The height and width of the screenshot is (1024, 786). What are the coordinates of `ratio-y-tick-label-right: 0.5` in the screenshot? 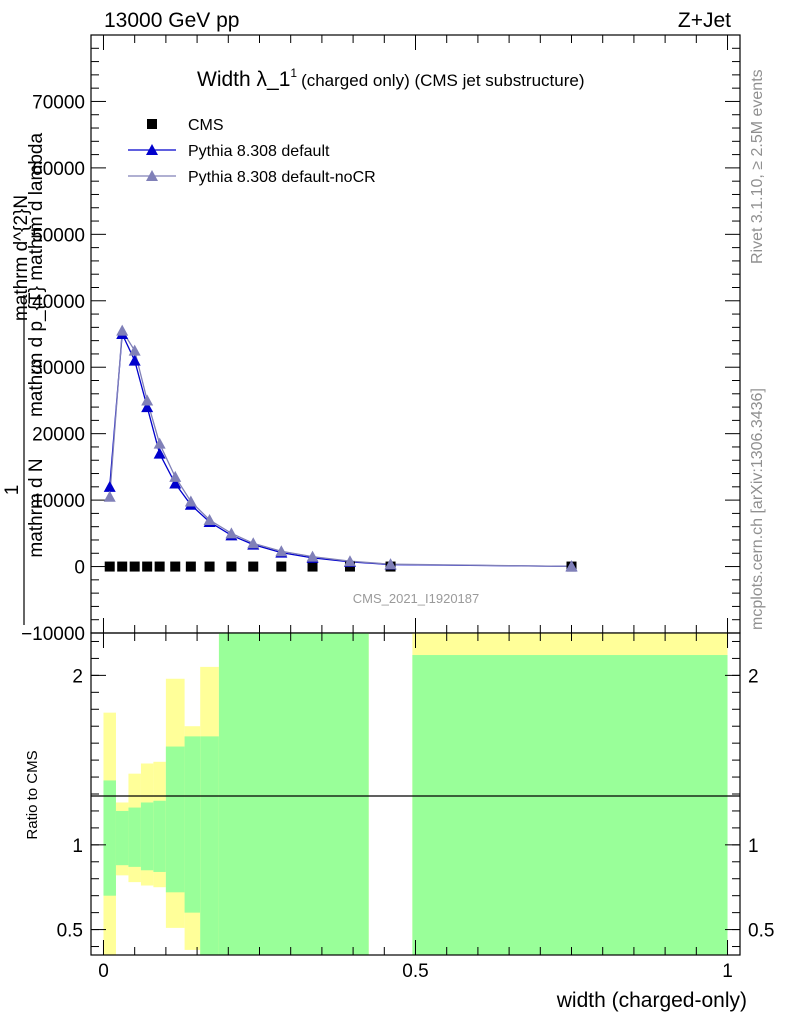 It's located at (761, 931).